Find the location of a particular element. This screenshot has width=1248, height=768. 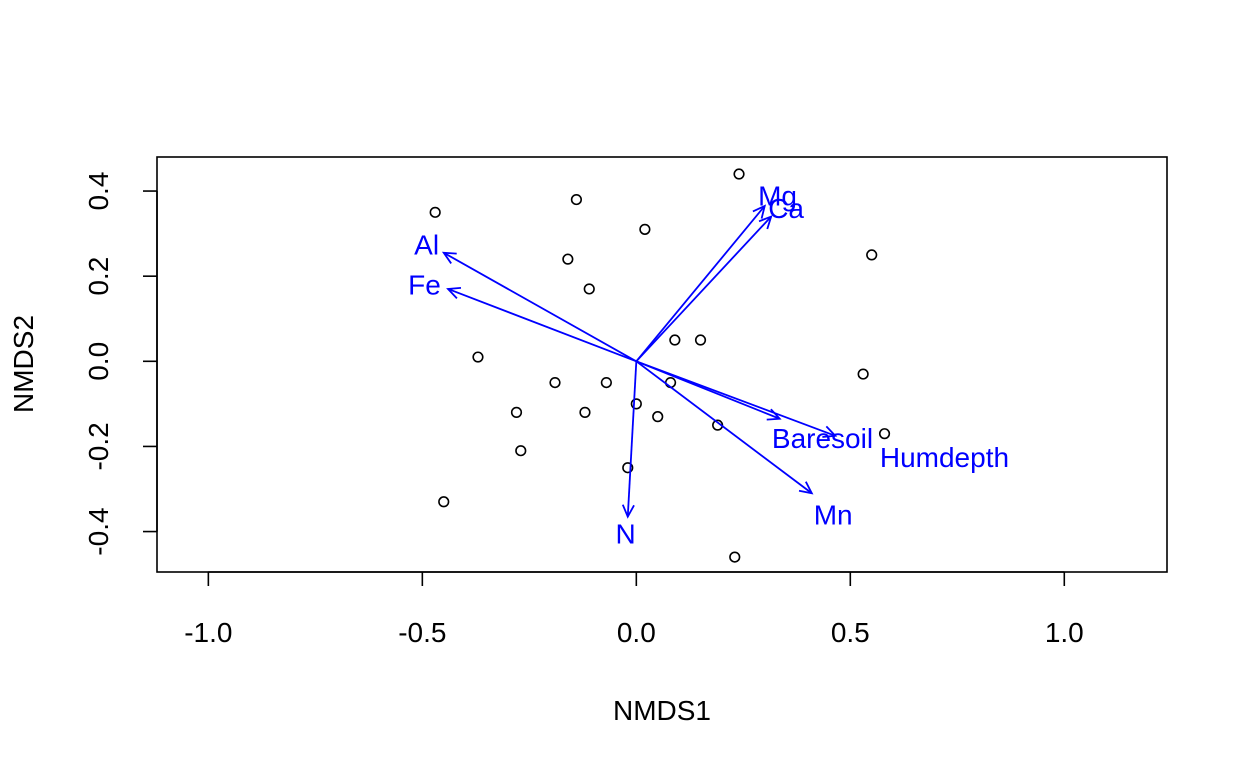

vector-label: Fe is located at coordinates (424, 285).